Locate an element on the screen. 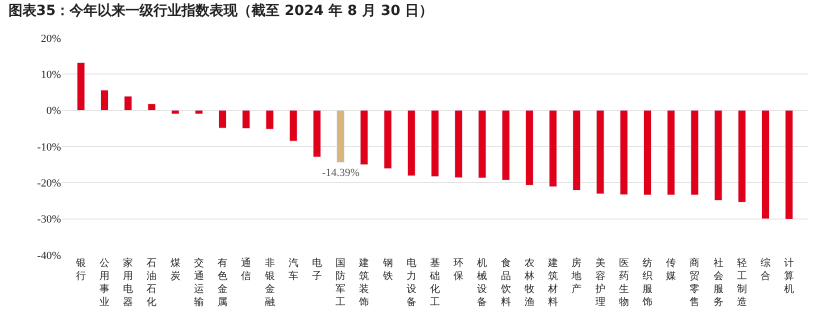  y-tick-label: 10% is located at coordinates (50, 75).